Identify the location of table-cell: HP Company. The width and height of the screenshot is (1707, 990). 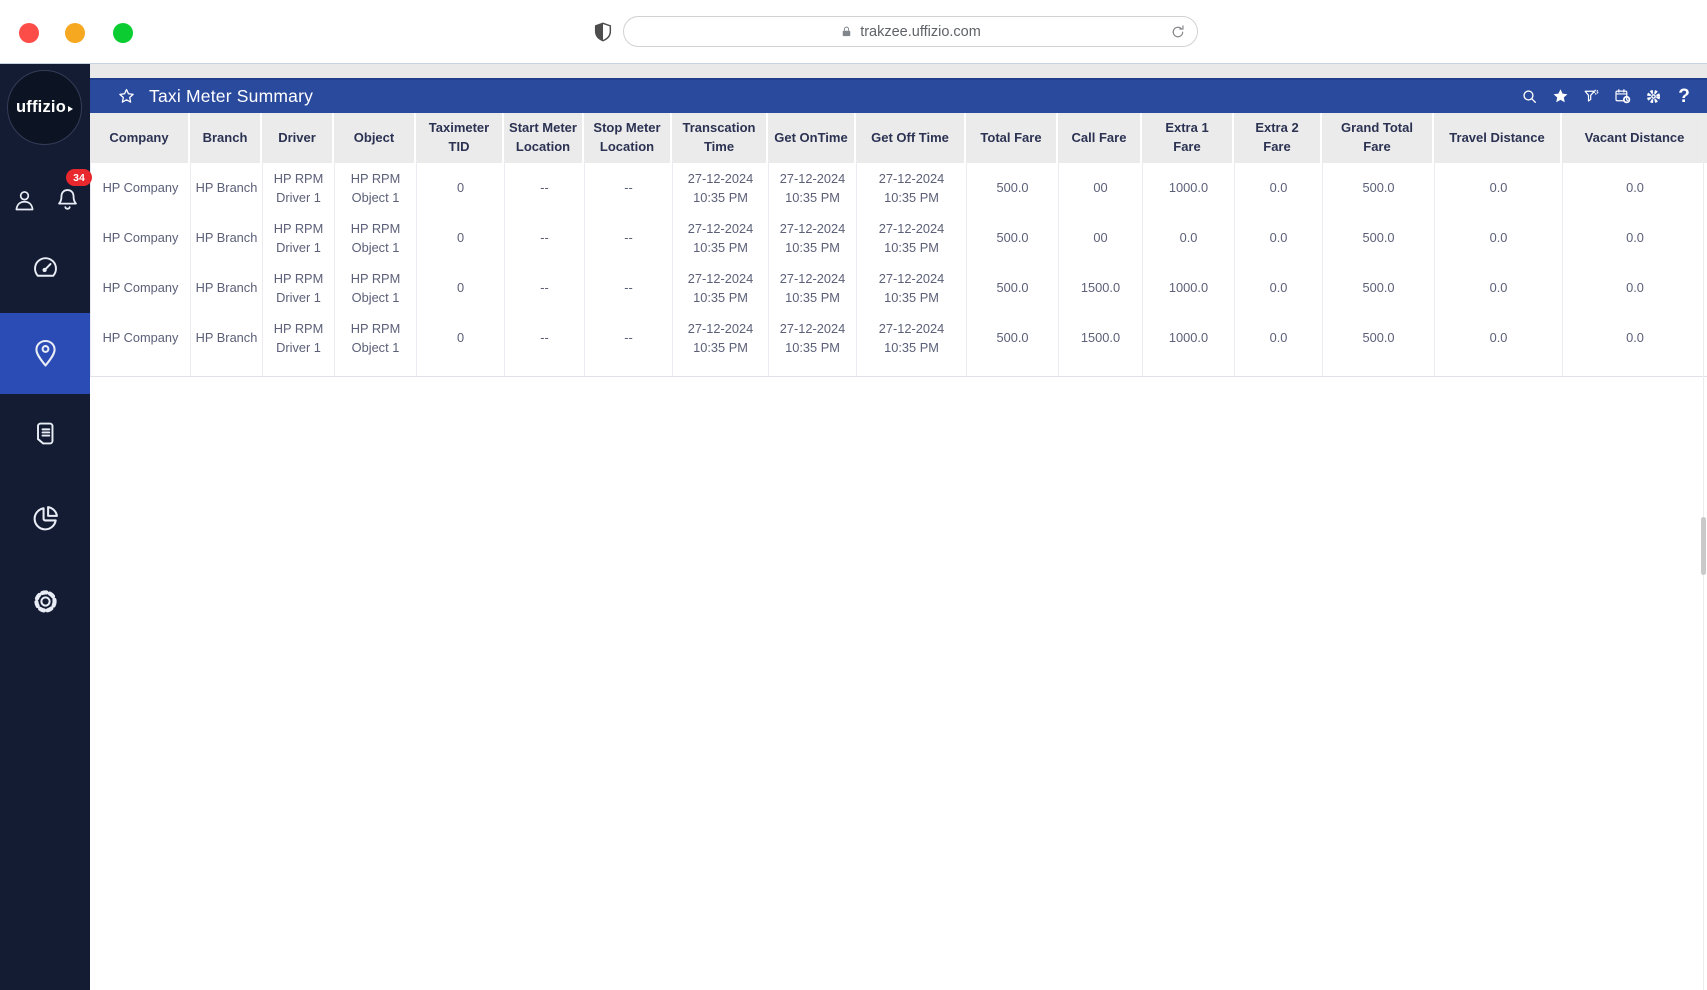
(141, 238).